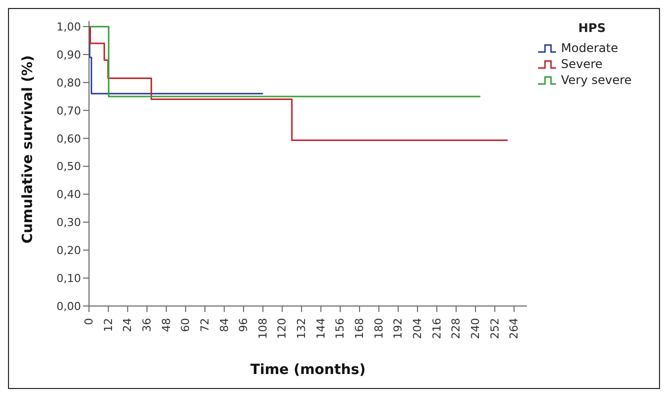  What do you see at coordinates (582, 64) in the screenshot?
I see `legend-label: Severe` at bounding box center [582, 64].